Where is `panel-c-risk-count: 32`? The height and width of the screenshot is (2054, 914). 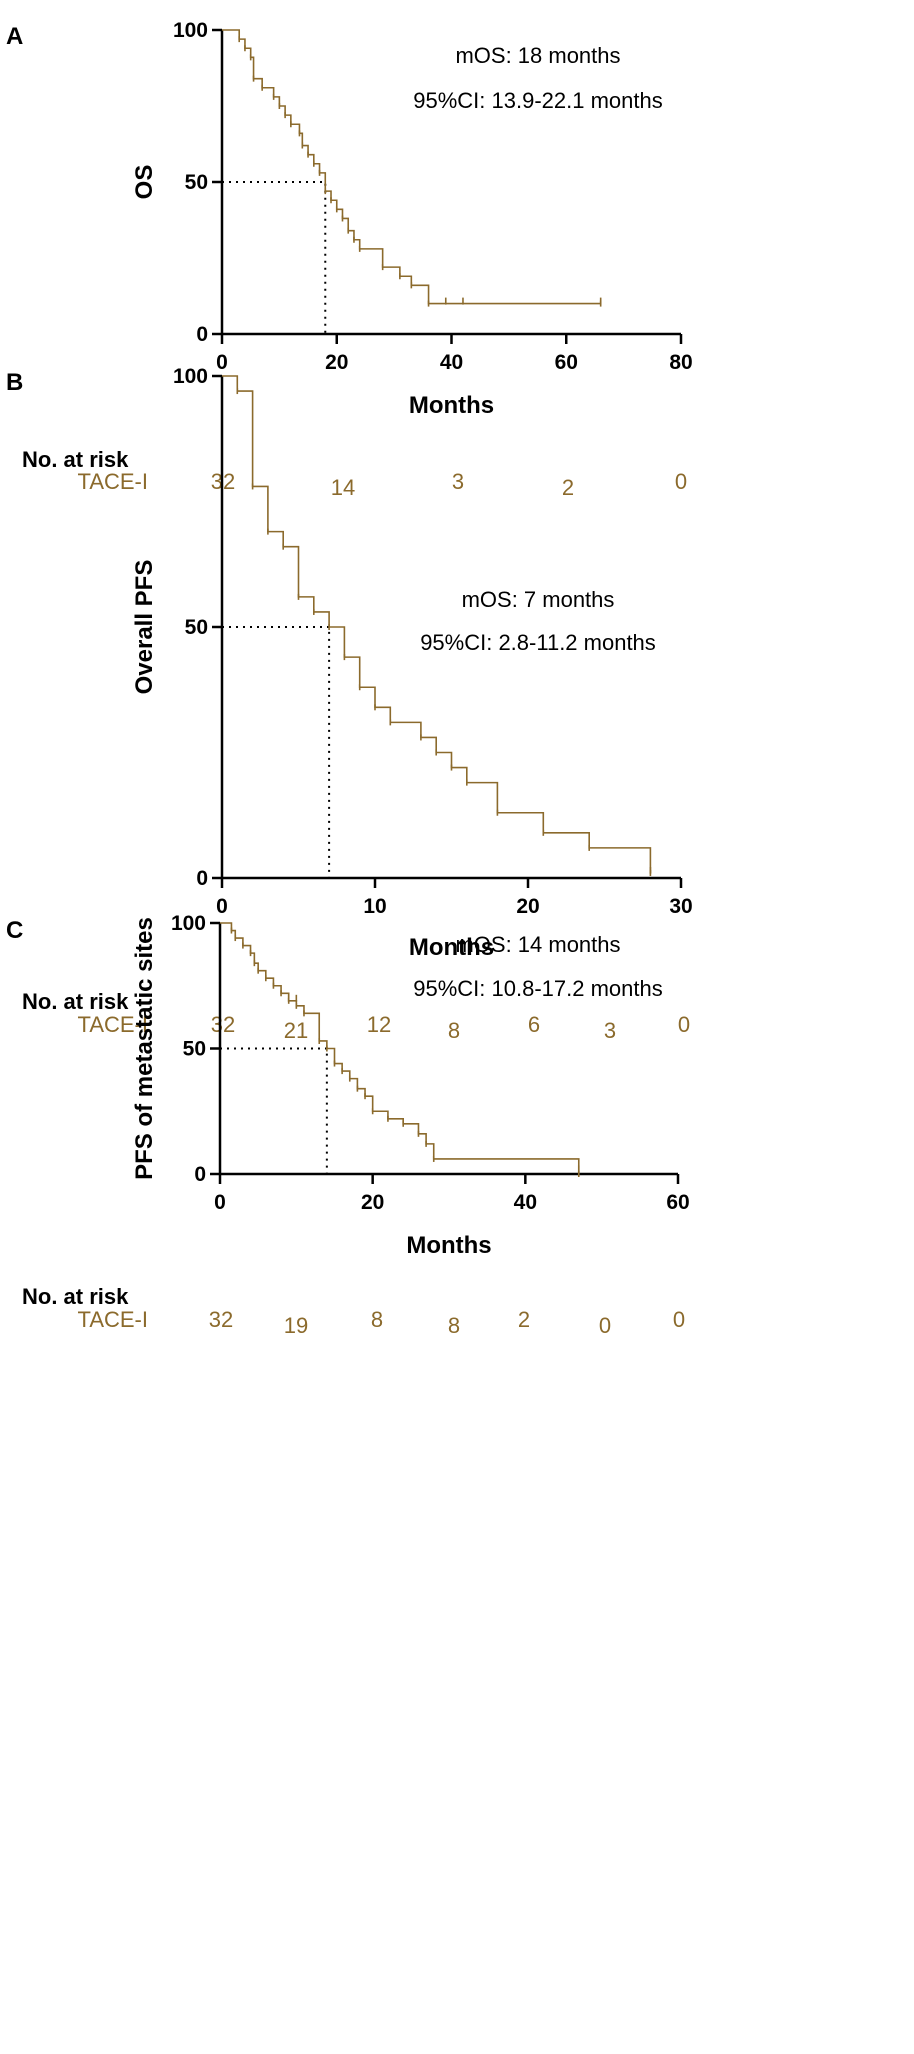
panel-c-risk-count: 32 is located at coordinates (221, 1319).